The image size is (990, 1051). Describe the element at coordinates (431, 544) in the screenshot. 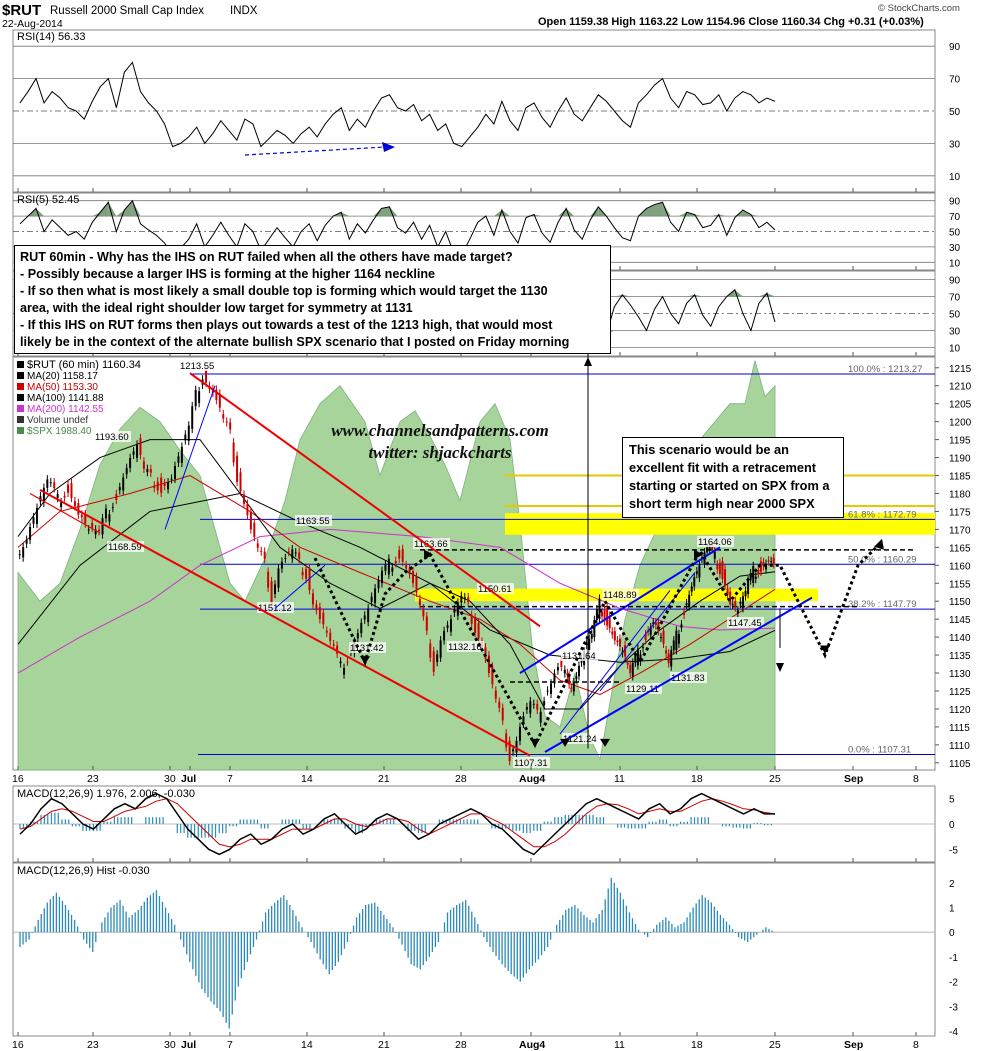

I see `price-label: 1163.66` at that location.